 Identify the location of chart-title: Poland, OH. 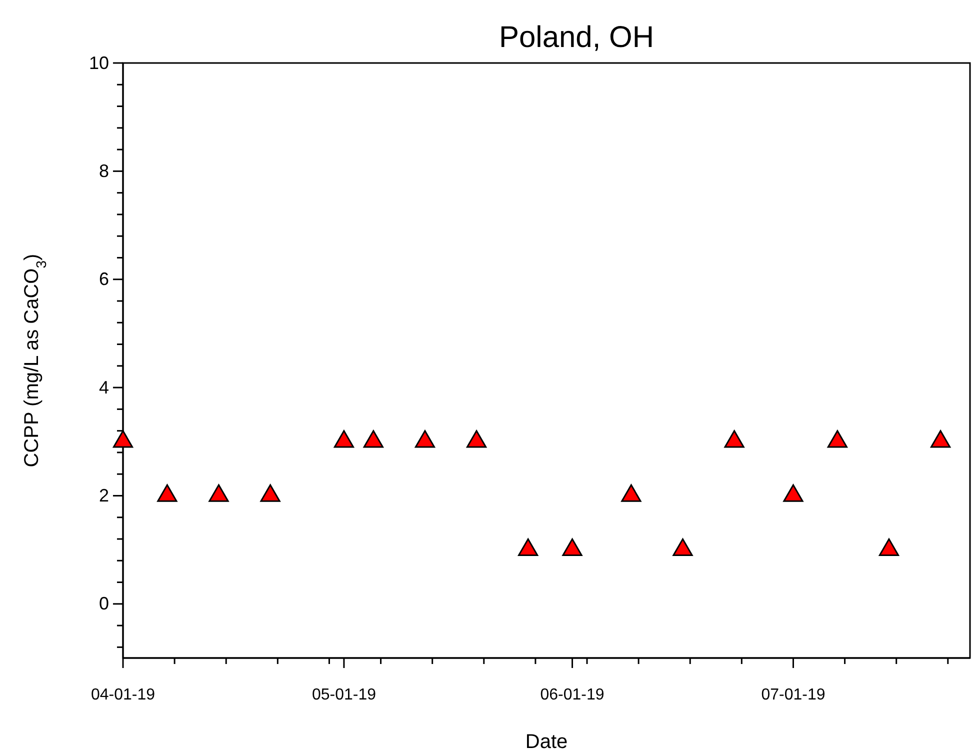
(576, 37).